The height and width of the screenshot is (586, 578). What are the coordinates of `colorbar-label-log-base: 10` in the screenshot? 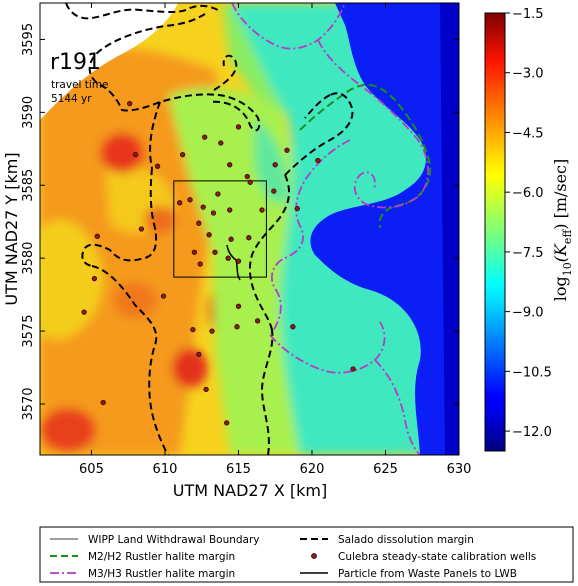 It's located at (567, 269).